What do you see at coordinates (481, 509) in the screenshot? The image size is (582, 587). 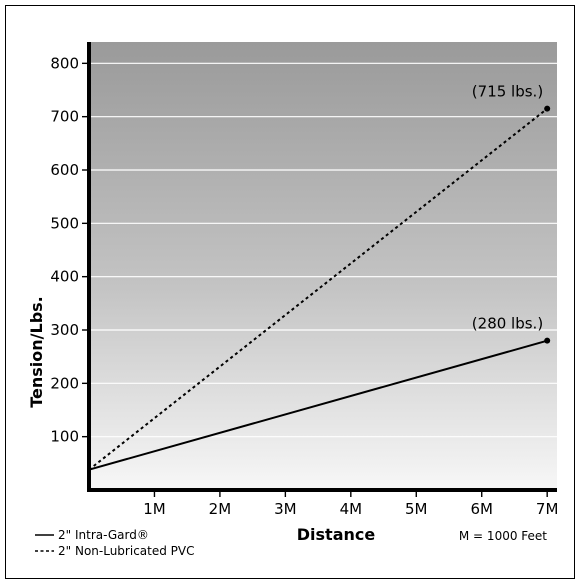 I see `x-tick-label-6M: 6M` at bounding box center [481, 509].